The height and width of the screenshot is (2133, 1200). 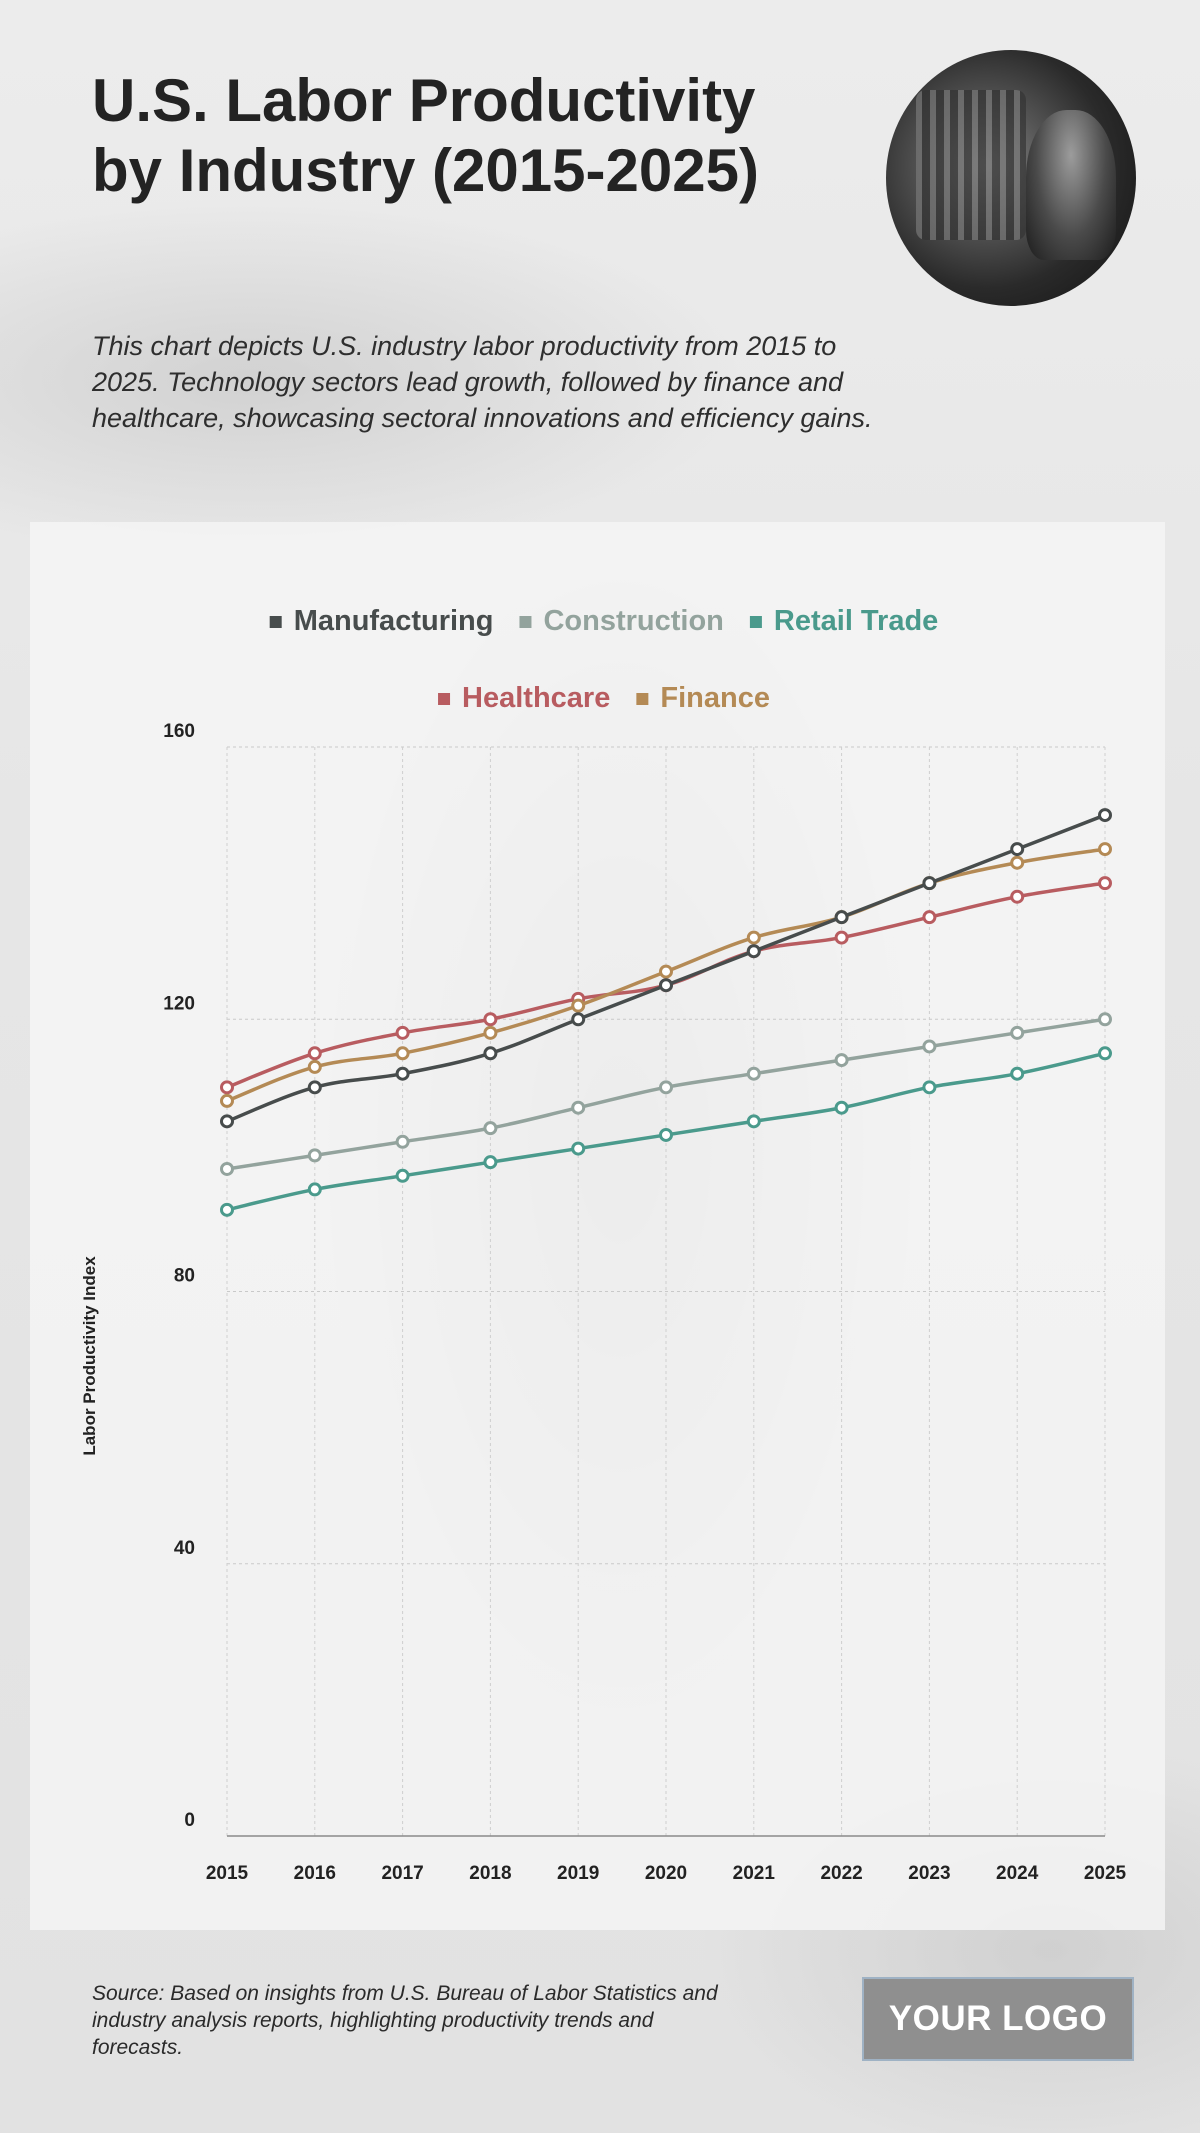 What do you see at coordinates (444, 699) in the screenshot?
I see `legend-swatch-healthcare` at bounding box center [444, 699].